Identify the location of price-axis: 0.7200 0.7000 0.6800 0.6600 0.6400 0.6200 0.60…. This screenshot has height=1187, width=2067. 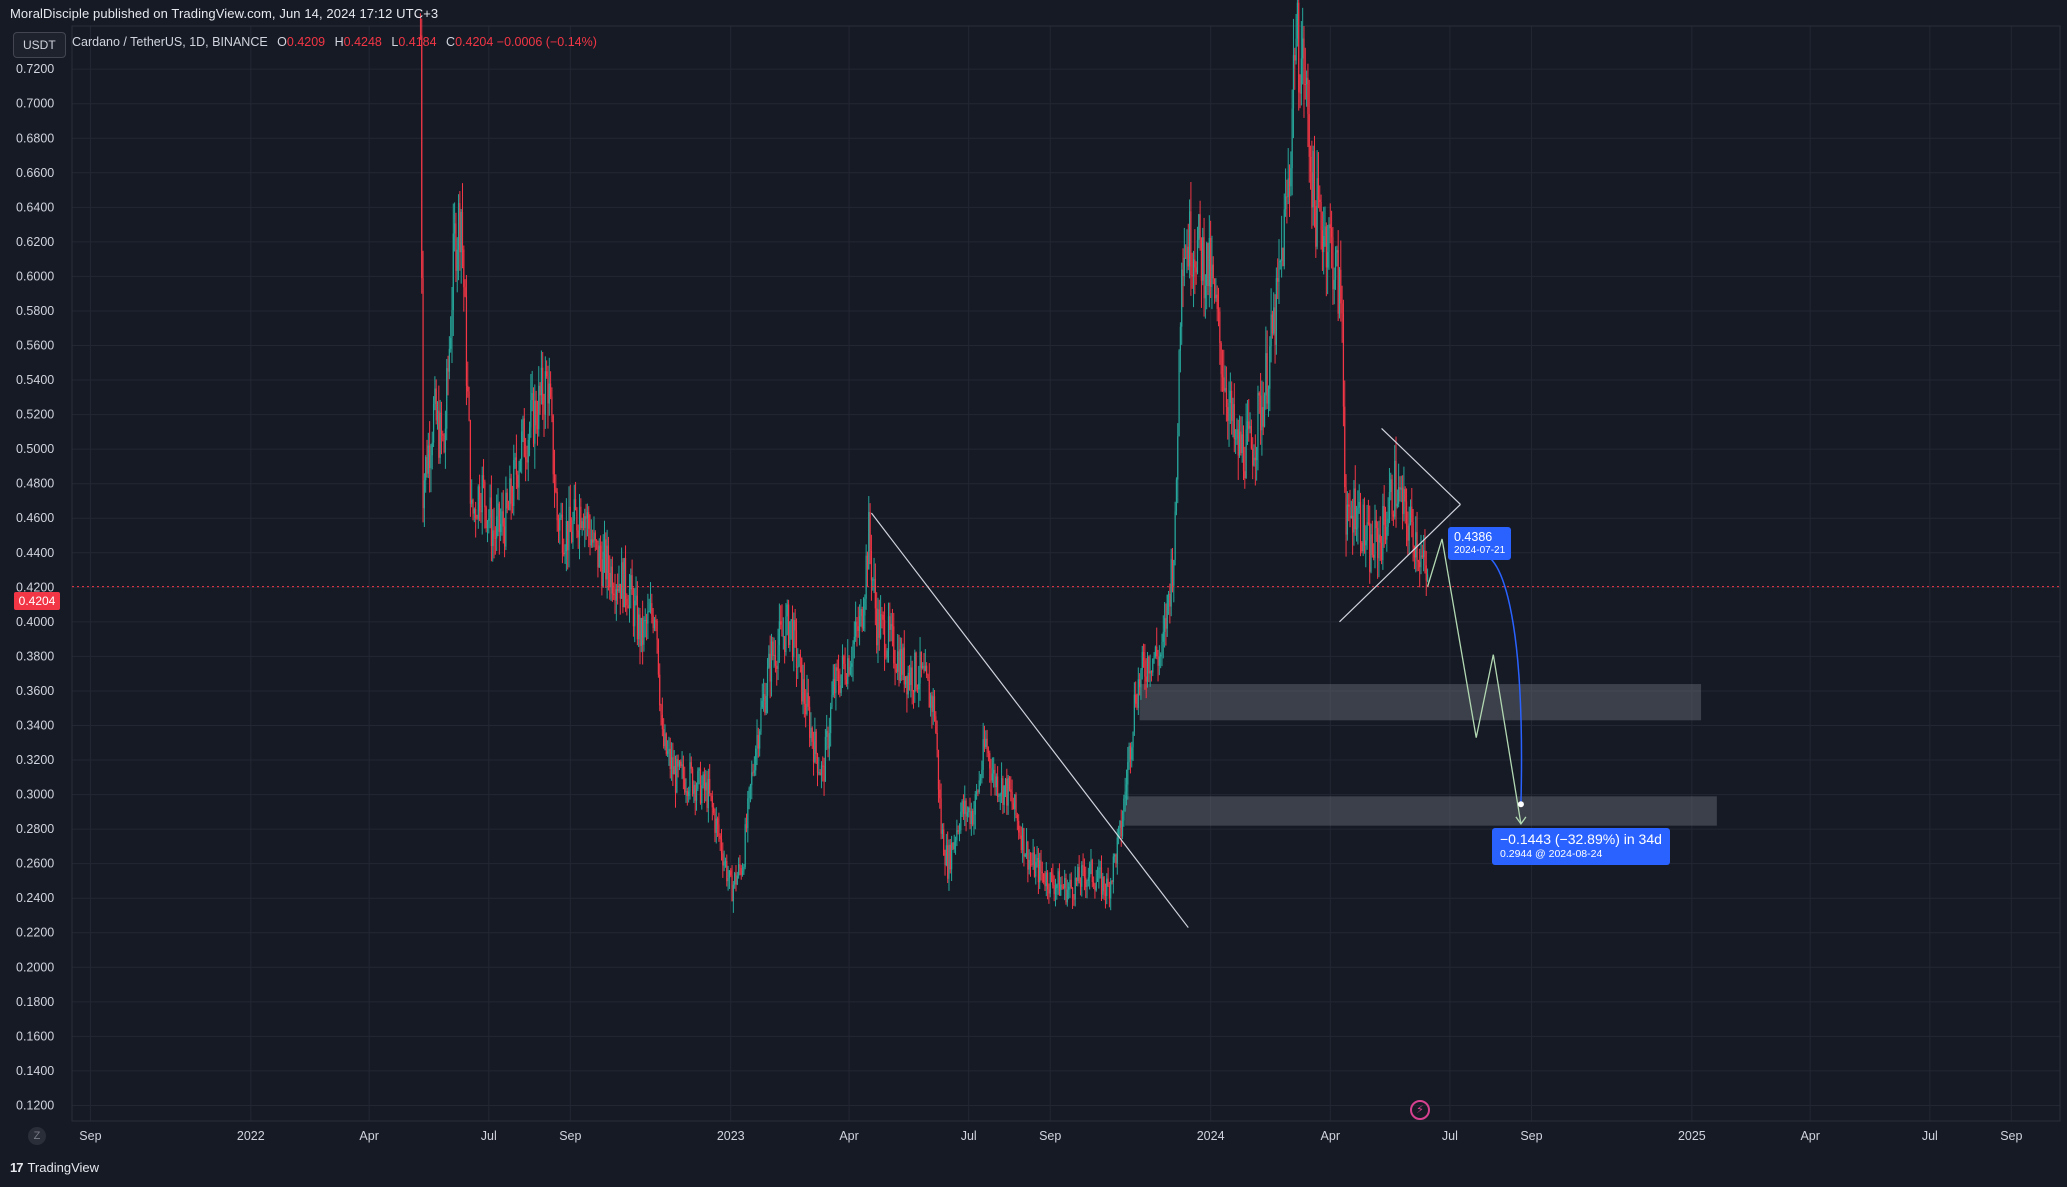
(35, 587).